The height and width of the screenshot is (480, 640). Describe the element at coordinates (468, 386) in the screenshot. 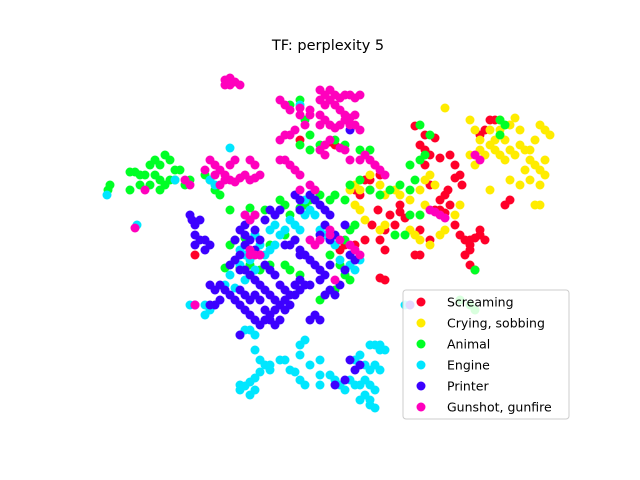

I see `legend-label: Printer` at that location.